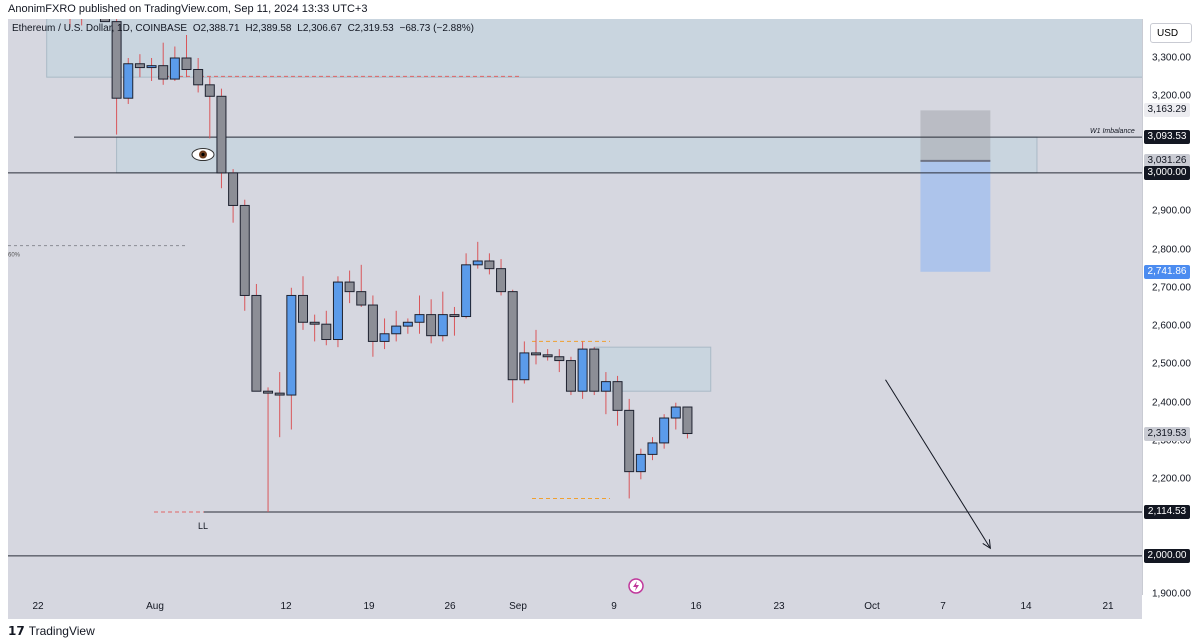 This screenshot has width=1200, height=643. What do you see at coordinates (943, 606) in the screenshot?
I see `time-tick-label: 7` at bounding box center [943, 606].